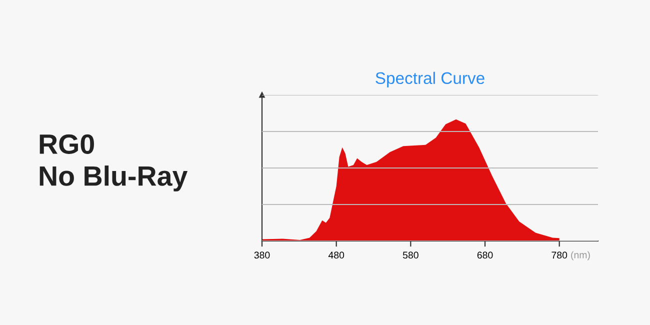 This screenshot has height=325, width=650. I want to click on x-tick-label: 380, so click(262, 255).